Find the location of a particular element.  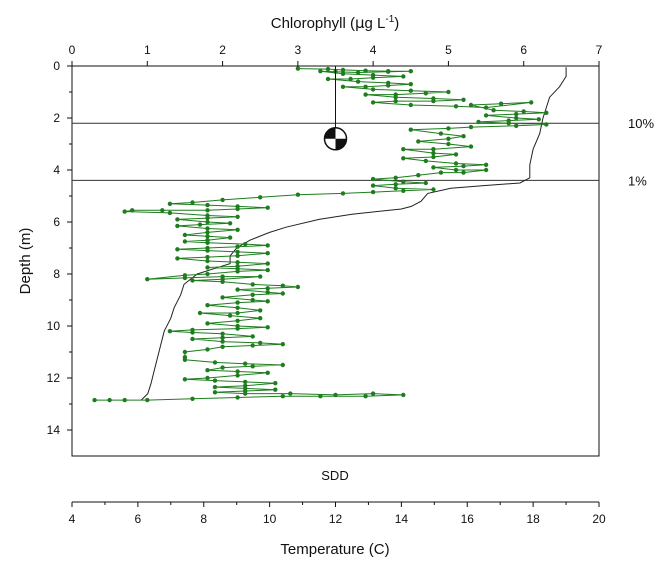

left-axis-tick-label: 14 is located at coordinates (54, 430).